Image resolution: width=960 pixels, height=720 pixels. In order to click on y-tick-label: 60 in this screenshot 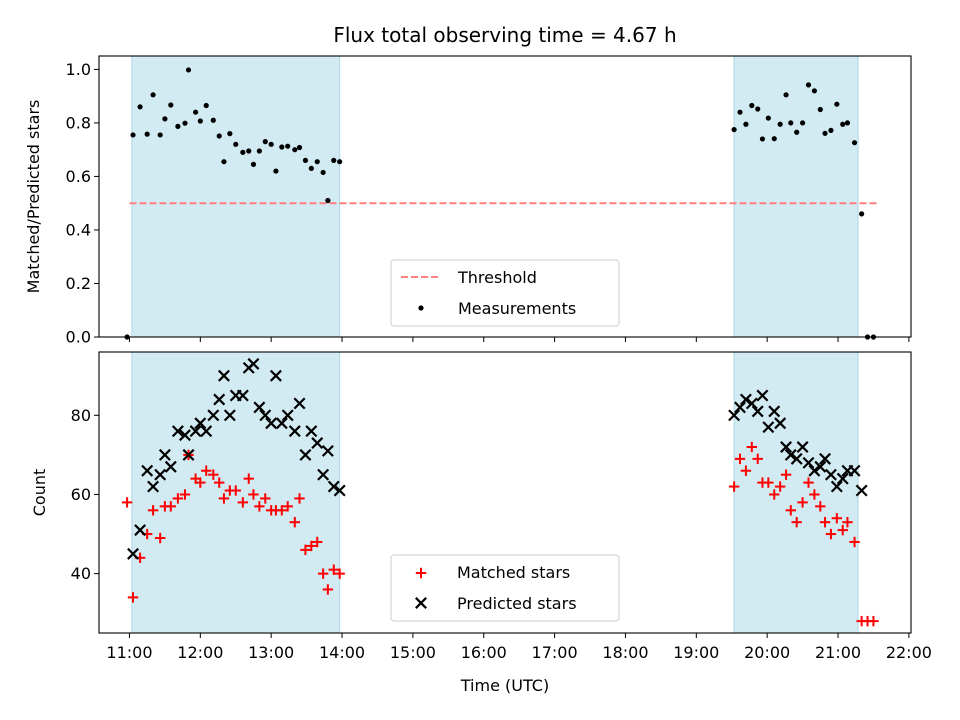, I will do `click(81, 494)`.